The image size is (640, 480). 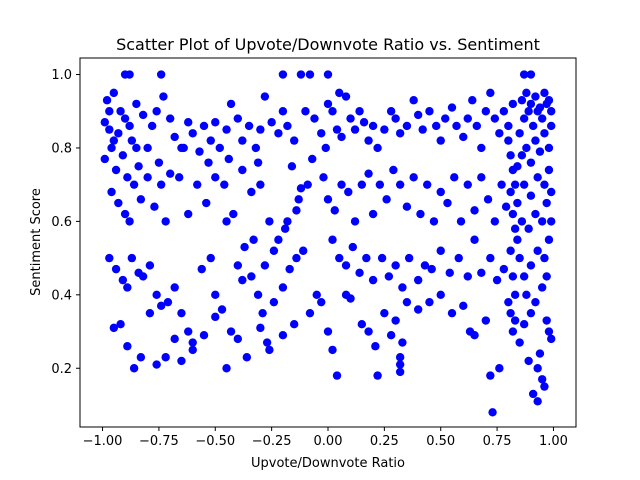 What do you see at coordinates (497, 441) in the screenshot?
I see `x-tick-label: 0.75` at bounding box center [497, 441].